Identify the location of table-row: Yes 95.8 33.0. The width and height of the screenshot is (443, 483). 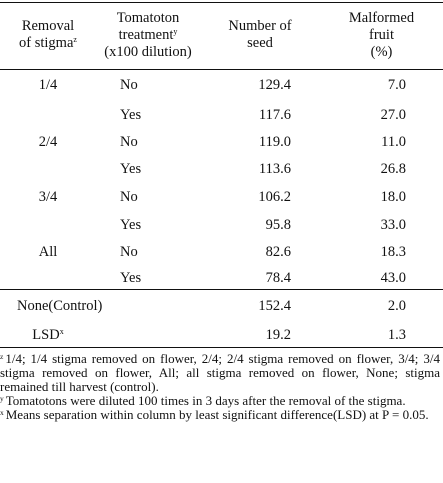
(221, 225).